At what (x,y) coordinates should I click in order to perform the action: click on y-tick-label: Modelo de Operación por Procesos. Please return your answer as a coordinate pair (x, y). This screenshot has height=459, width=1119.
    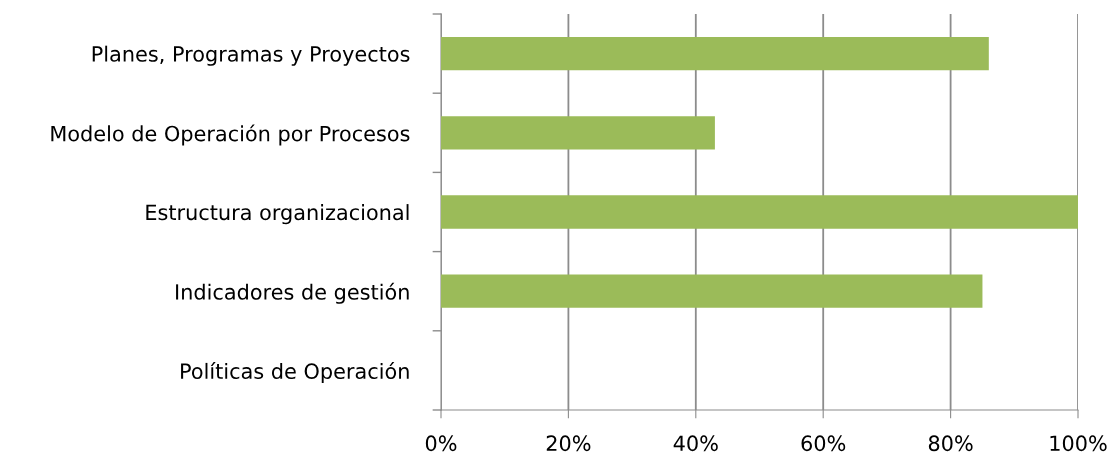
    Looking at the image, I should click on (230, 135).